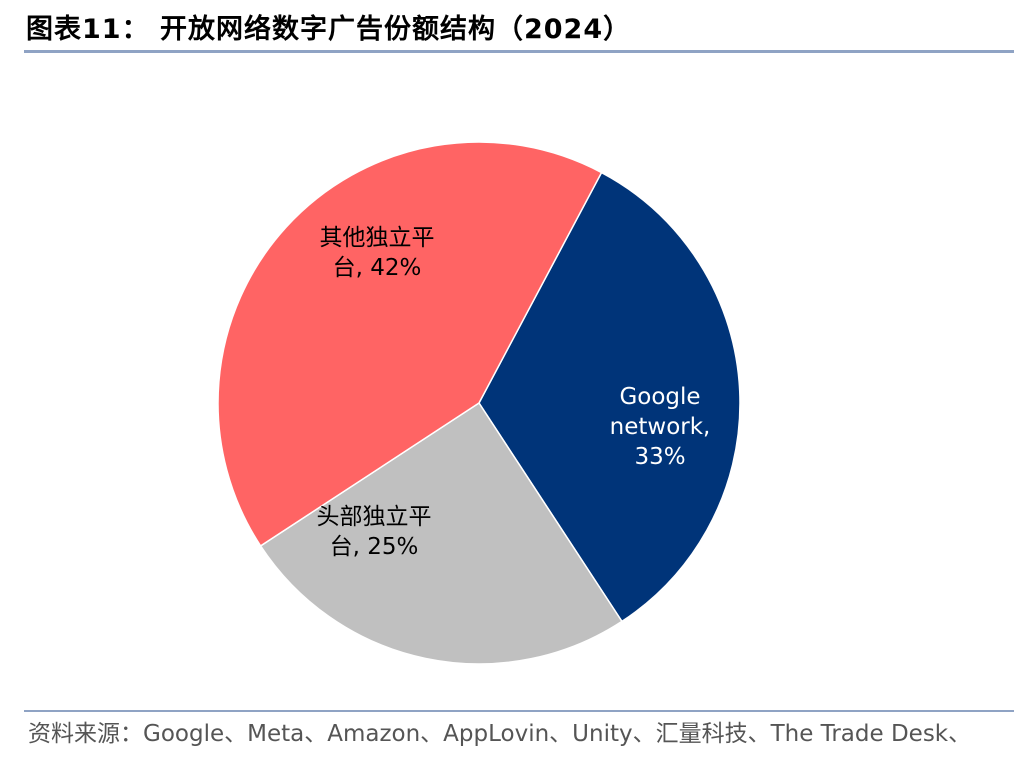 The width and height of the screenshot is (1036, 760). Describe the element at coordinates (329, 29) in the screenshot. I see `page-title: 图表11： 开放网络数字广告份额结构（2024）` at that location.